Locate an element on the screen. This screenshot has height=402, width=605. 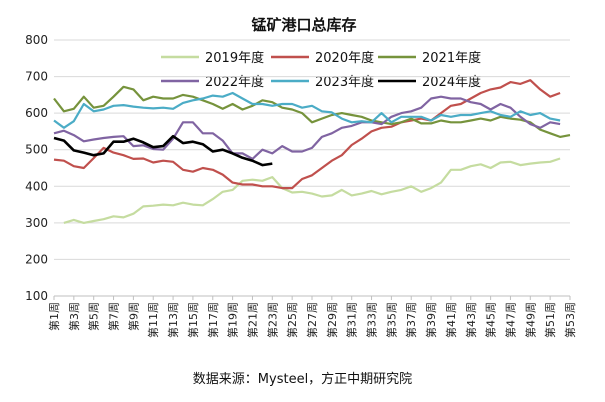
x-tick-label: 第35周 is located at coordinates (391, 320).